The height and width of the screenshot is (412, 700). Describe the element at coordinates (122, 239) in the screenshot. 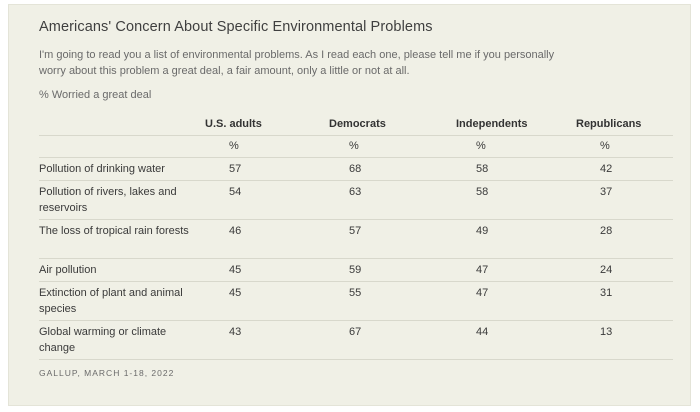

I see `row-label: The loss of tropical rain forests` at that location.